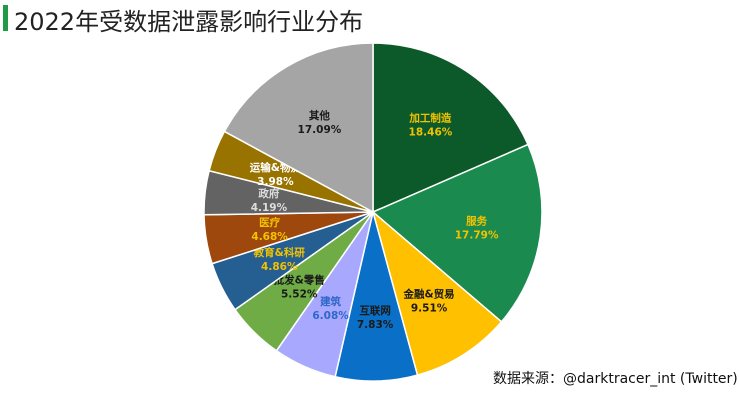 This screenshot has width=739, height=417. Describe the element at coordinates (476, 220) in the screenshot. I see `slice-category-label: 服务` at that location.